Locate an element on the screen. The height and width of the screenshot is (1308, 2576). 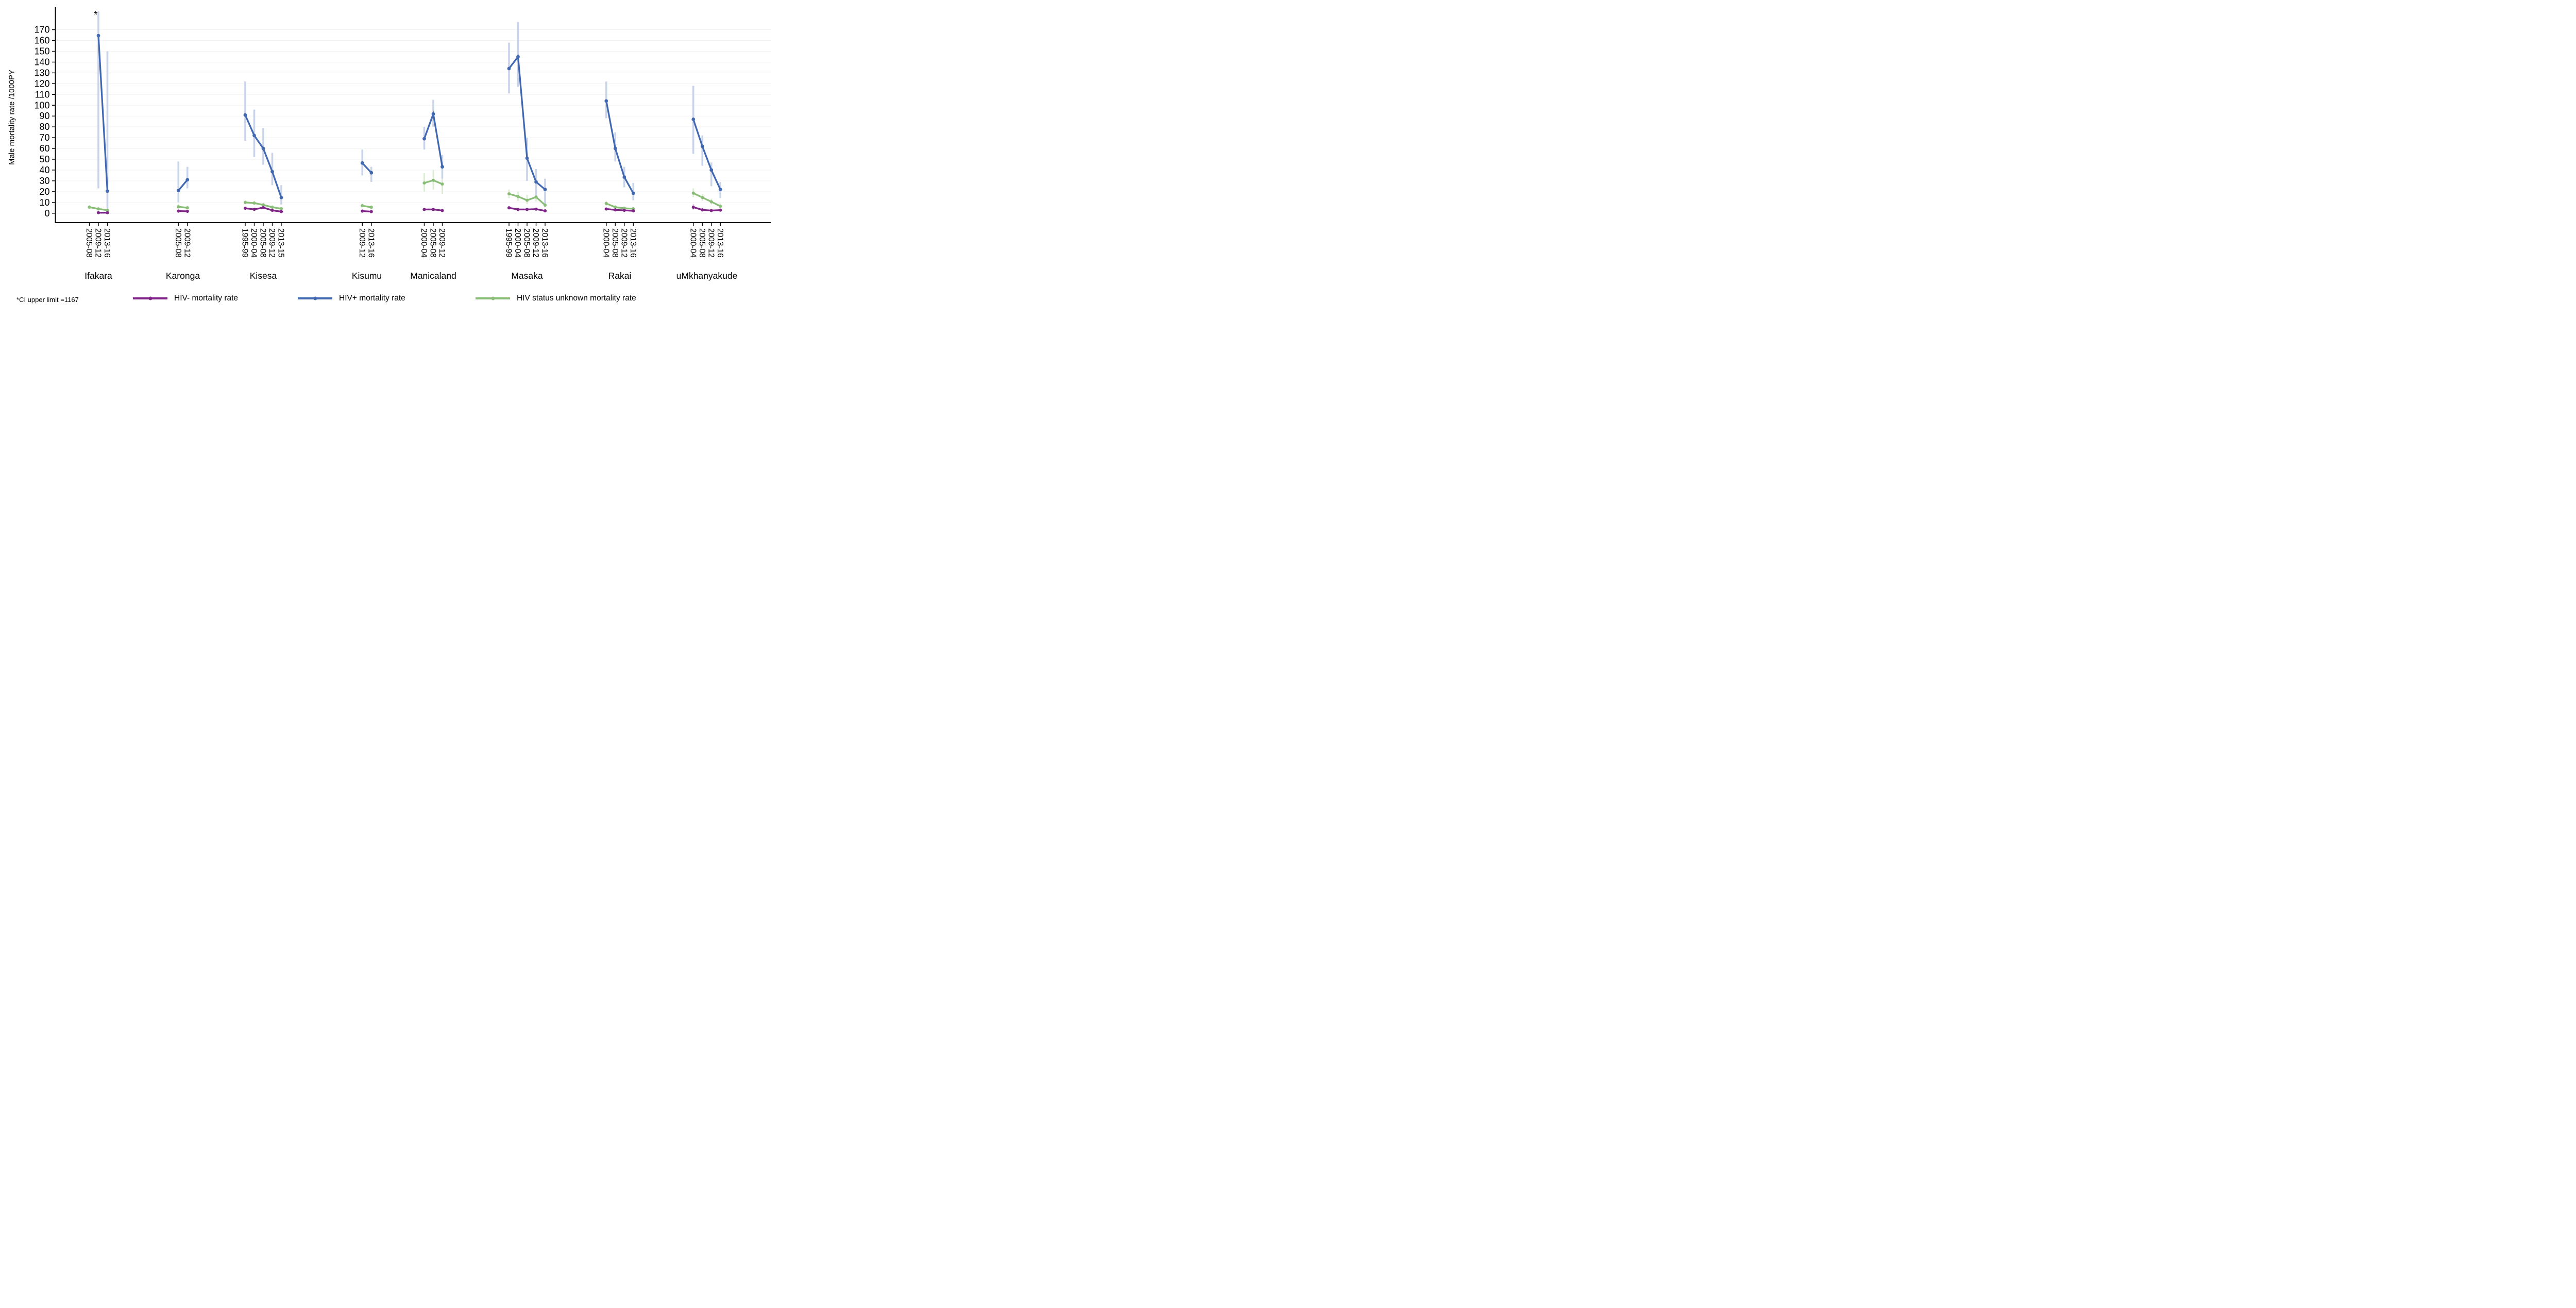
hiv-positive-line-marker-icon is located at coordinates (315, 298).